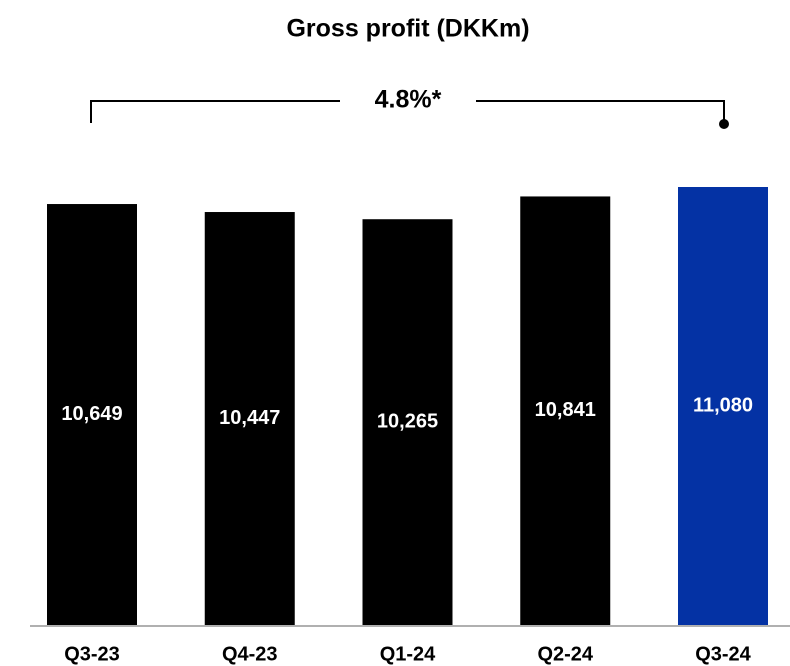  I want to click on x-tick-label: Q1-24, so click(408, 654).